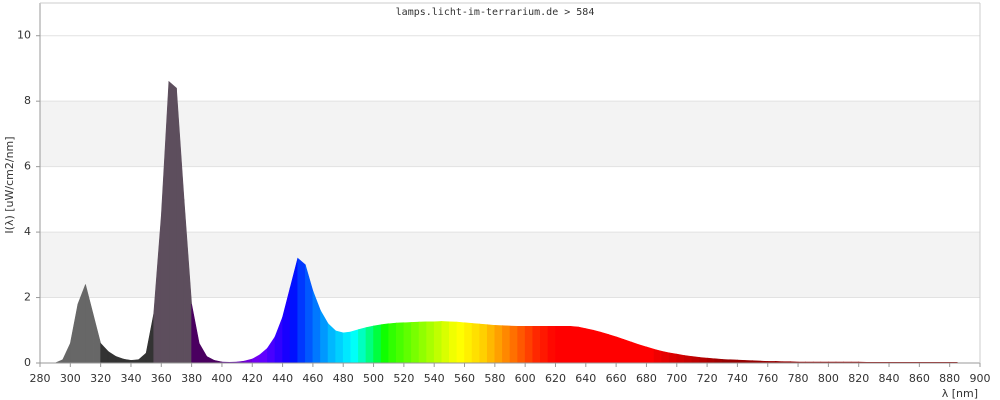  I want to click on x-tick-label: 860, so click(919, 378).